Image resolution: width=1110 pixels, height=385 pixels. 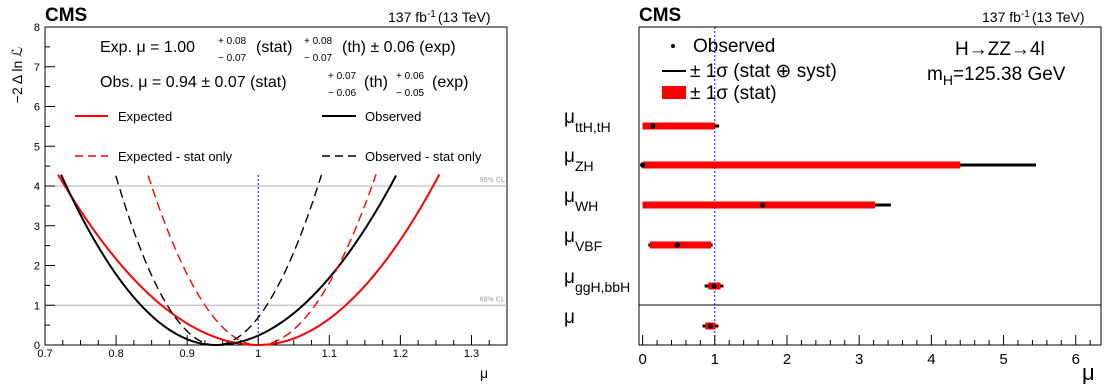 I want to click on right-x-tick-label: 0, so click(x=642, y=359).